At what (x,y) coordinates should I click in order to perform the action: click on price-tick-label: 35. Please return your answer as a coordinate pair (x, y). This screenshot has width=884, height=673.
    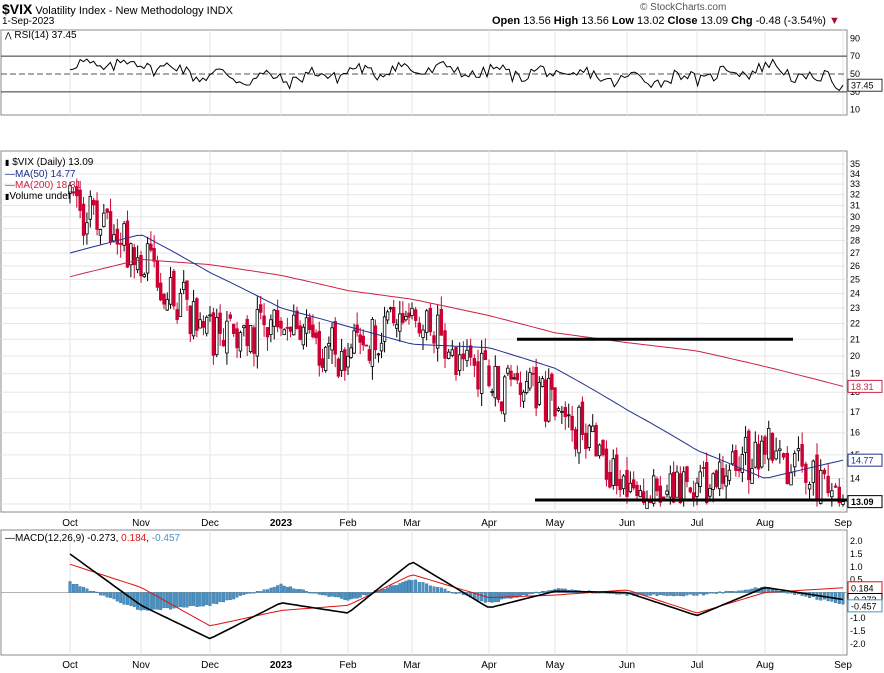
    Looking at the image, I should click on (855, 164).